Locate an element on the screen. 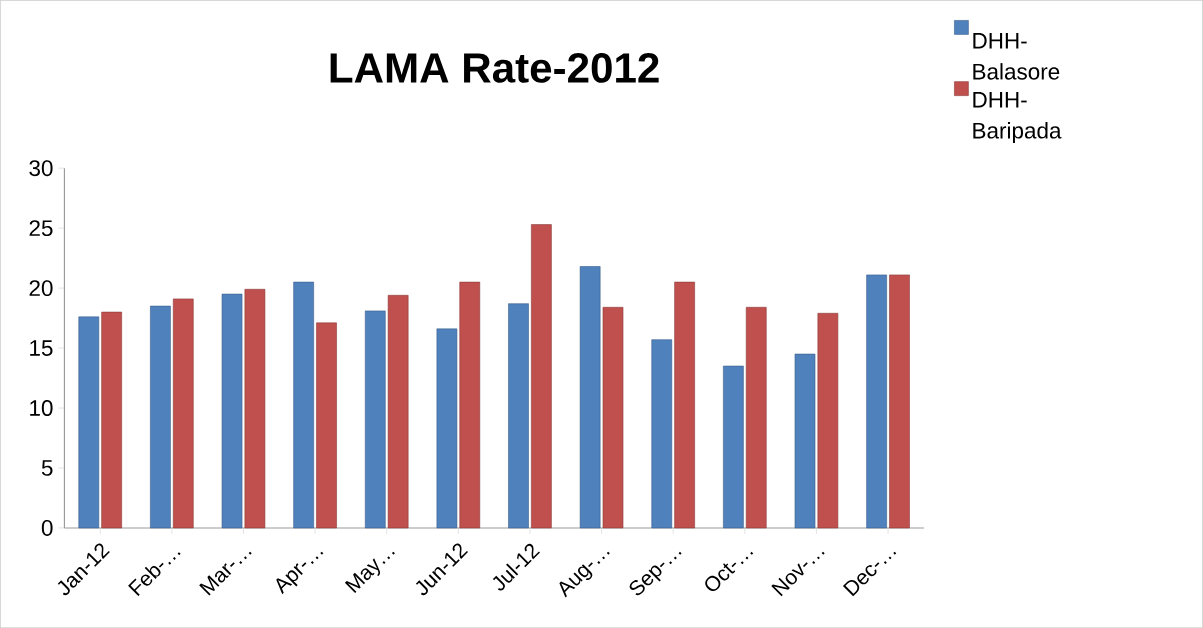 This screenshot has width=1203, height=628. y-tick-label: 5 is located at coordinates (47, 468).